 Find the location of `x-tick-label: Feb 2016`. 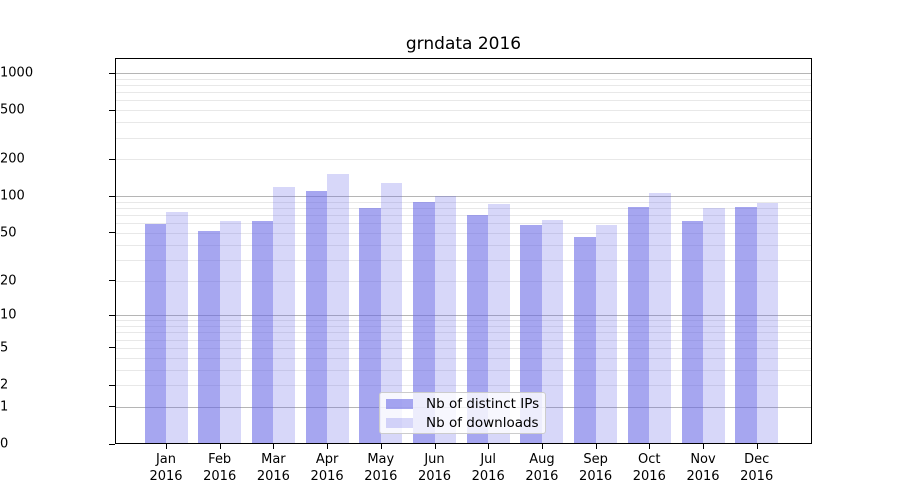

x-tick-label: Feb 2016 is located at coordinates (220, 468).